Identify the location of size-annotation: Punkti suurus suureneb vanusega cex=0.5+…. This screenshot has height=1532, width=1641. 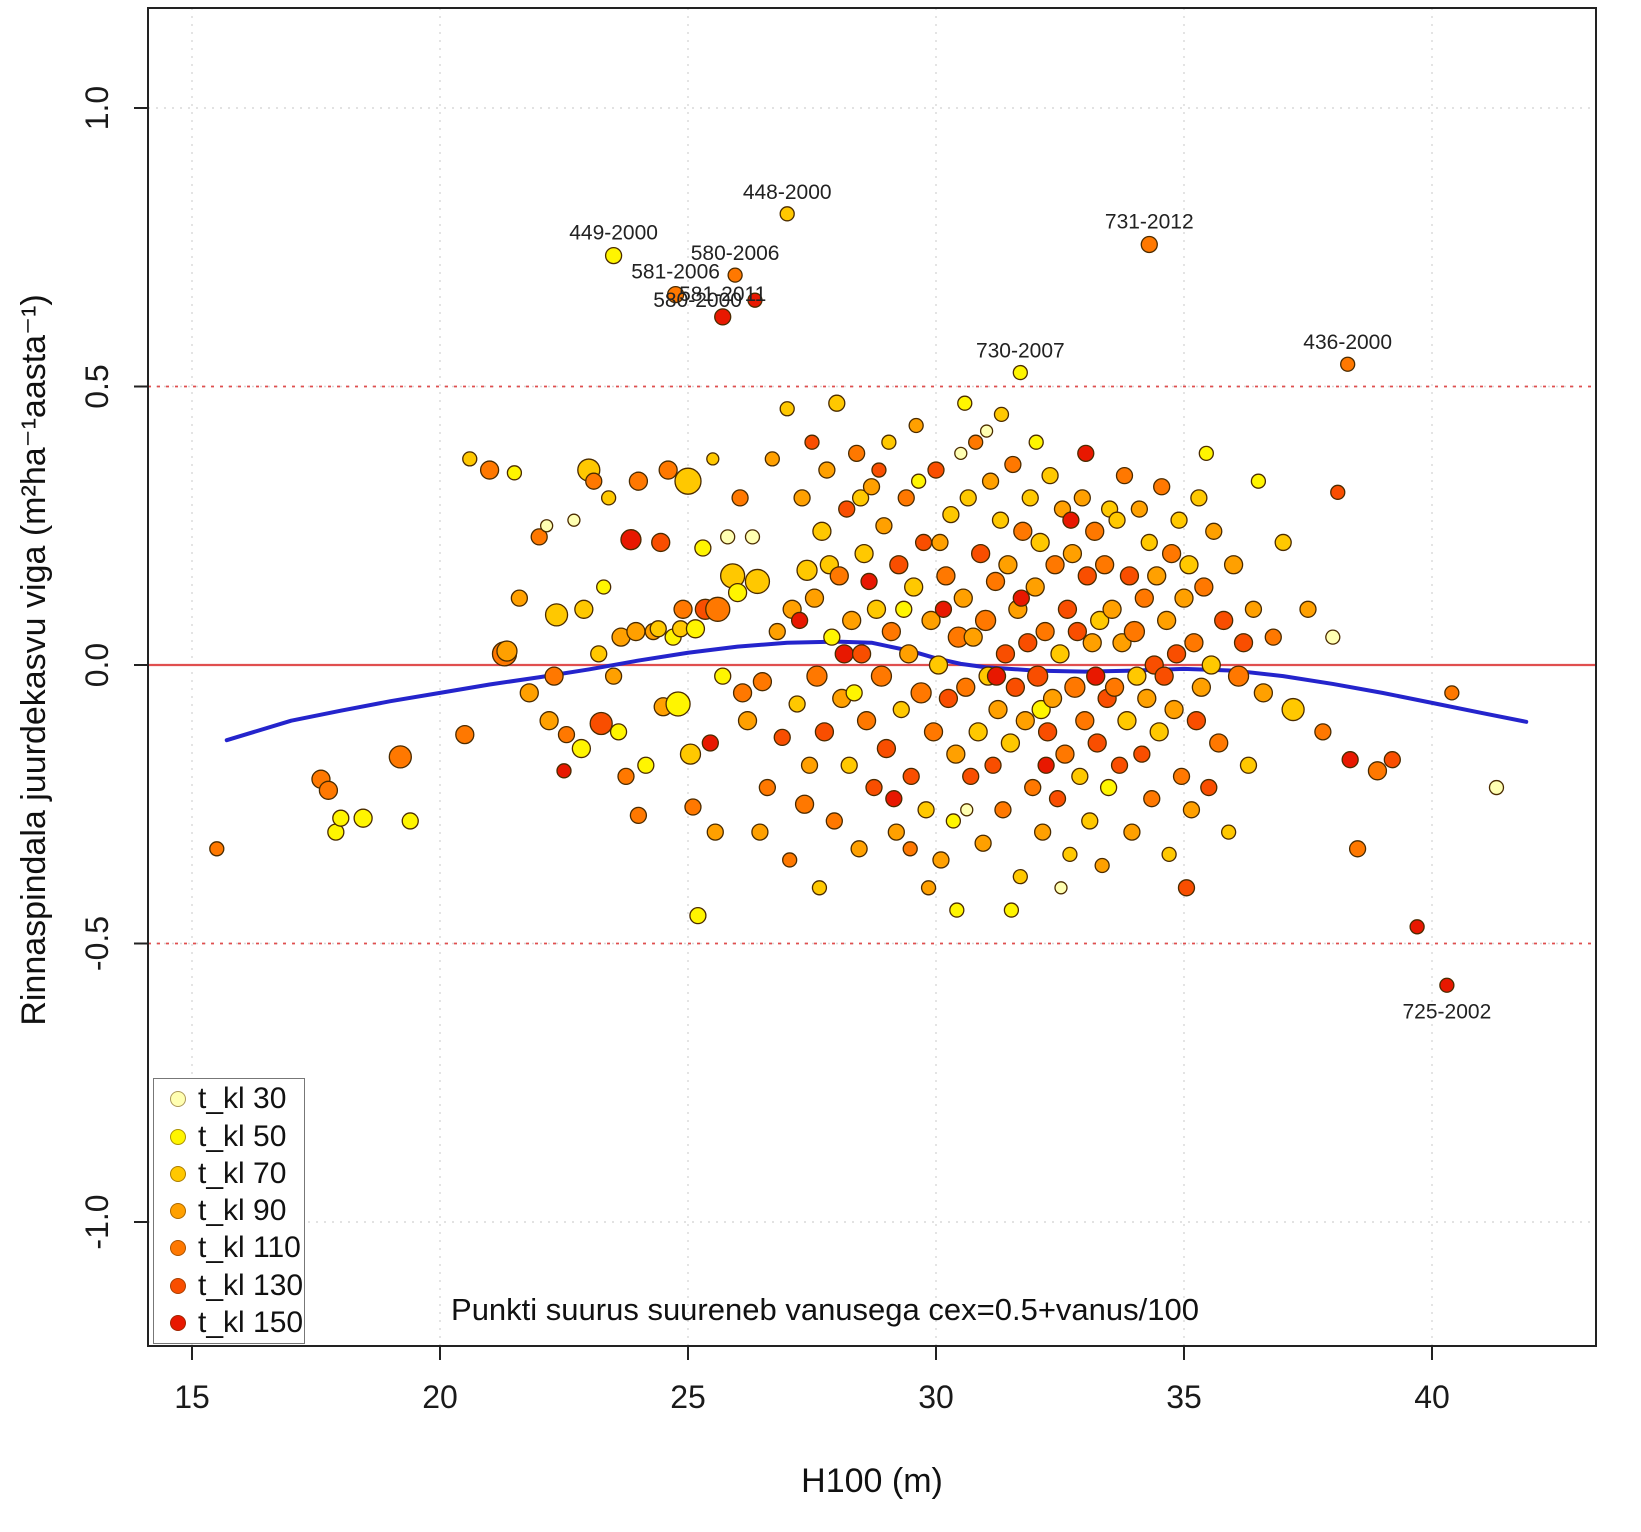
(825, 1309).